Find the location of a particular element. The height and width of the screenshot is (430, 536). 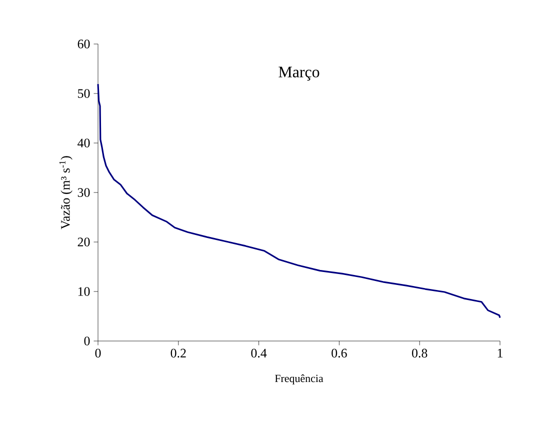

y-axis-title: Vazão (m³ s$^{-1}$) is located at coordinates (65, 193).